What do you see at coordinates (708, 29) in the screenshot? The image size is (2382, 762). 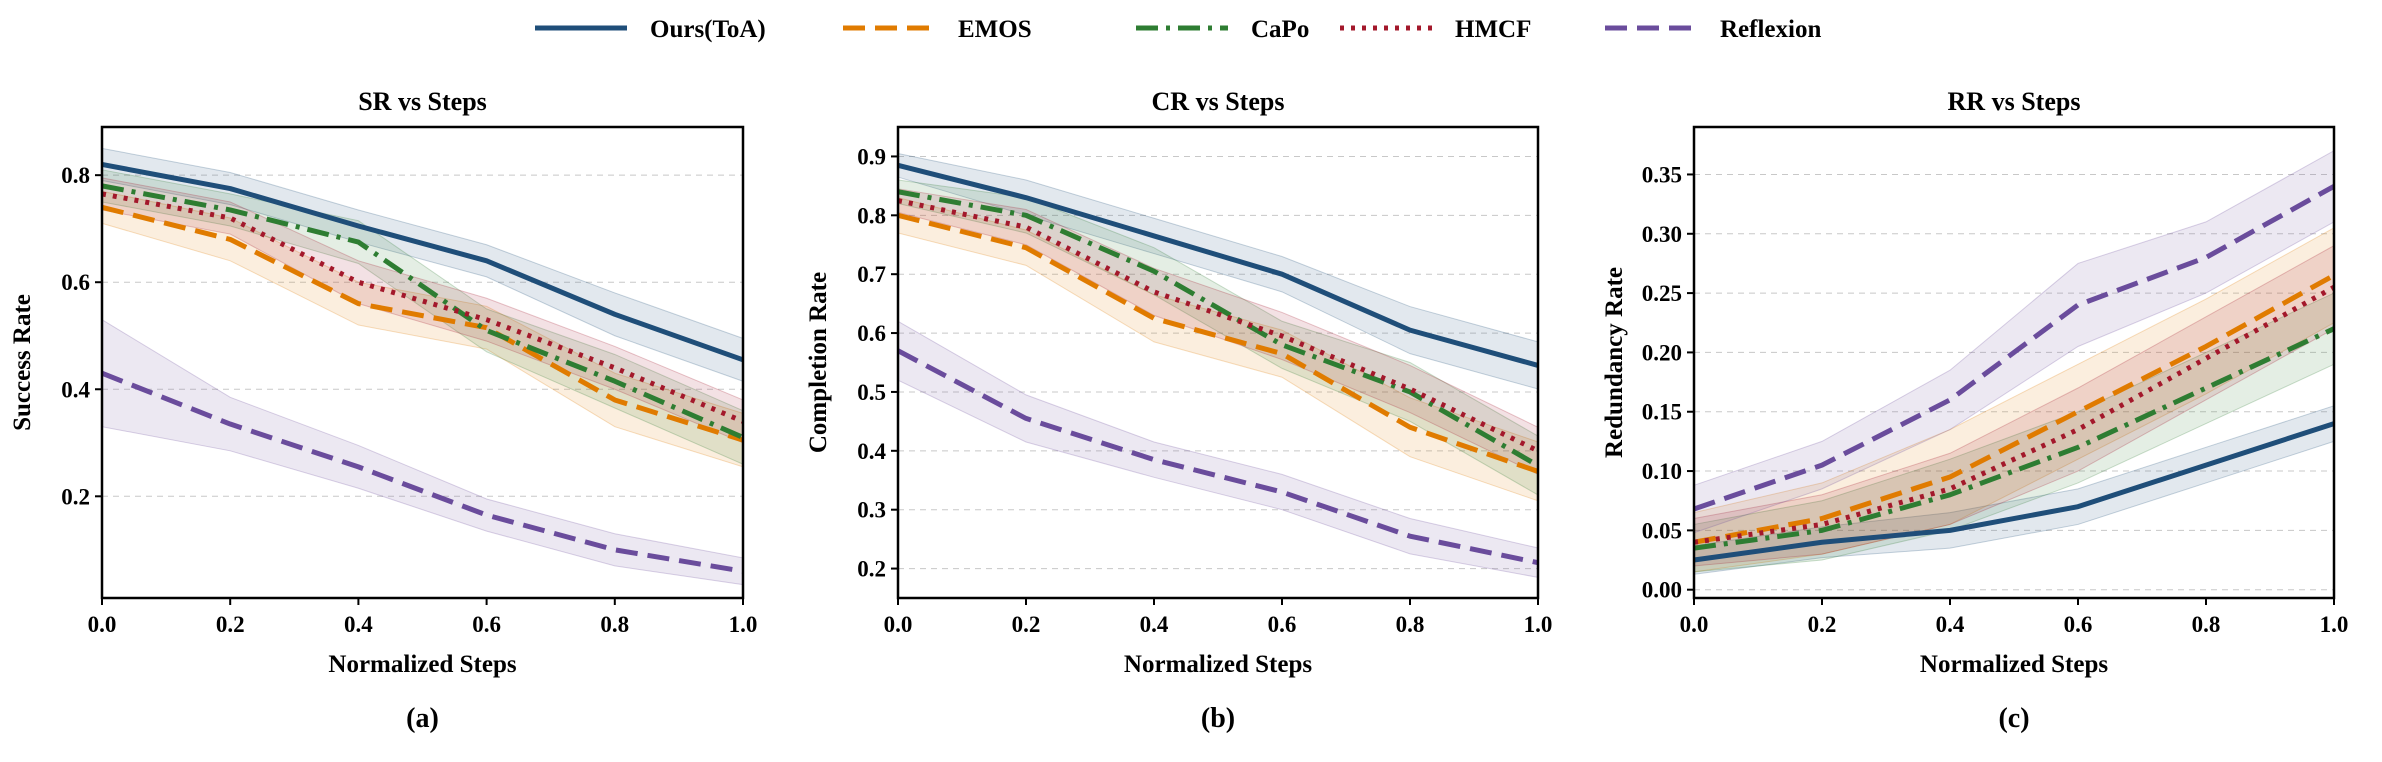 I see `legend-label: Ours(ToA)` at bounding box center [708, 29].